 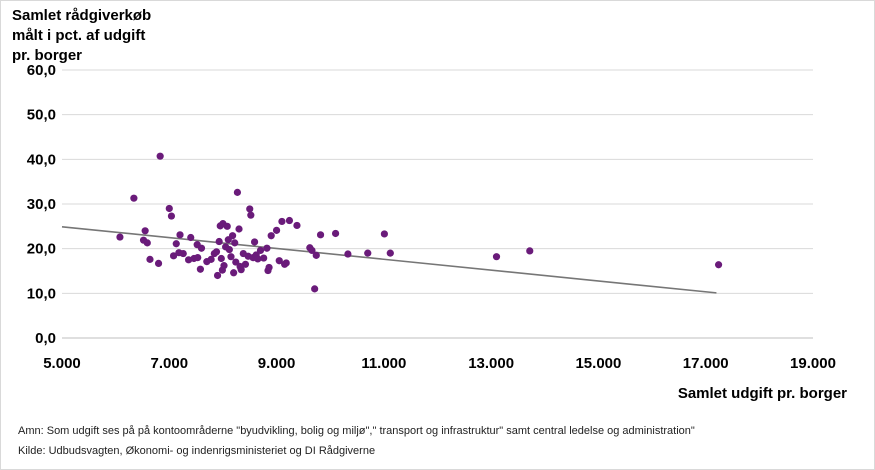 What do you see at coordinates (41, 249) in the screenshot?
I see `y-tick-label: 20,0` at bounding box center [41, 249].